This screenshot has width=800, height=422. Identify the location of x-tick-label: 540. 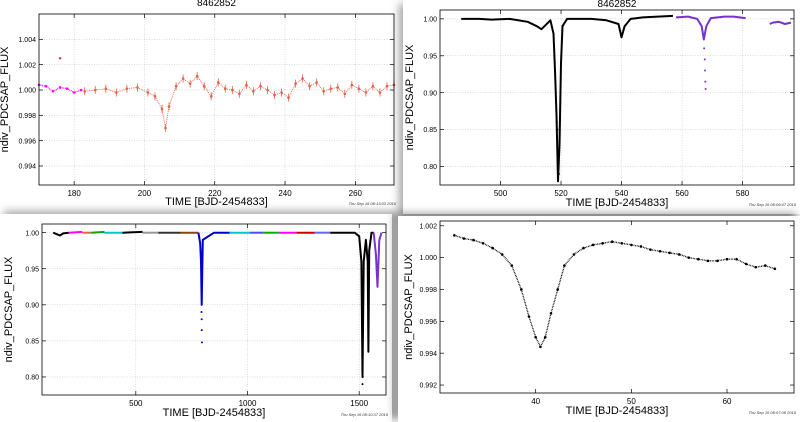
(622, 193).